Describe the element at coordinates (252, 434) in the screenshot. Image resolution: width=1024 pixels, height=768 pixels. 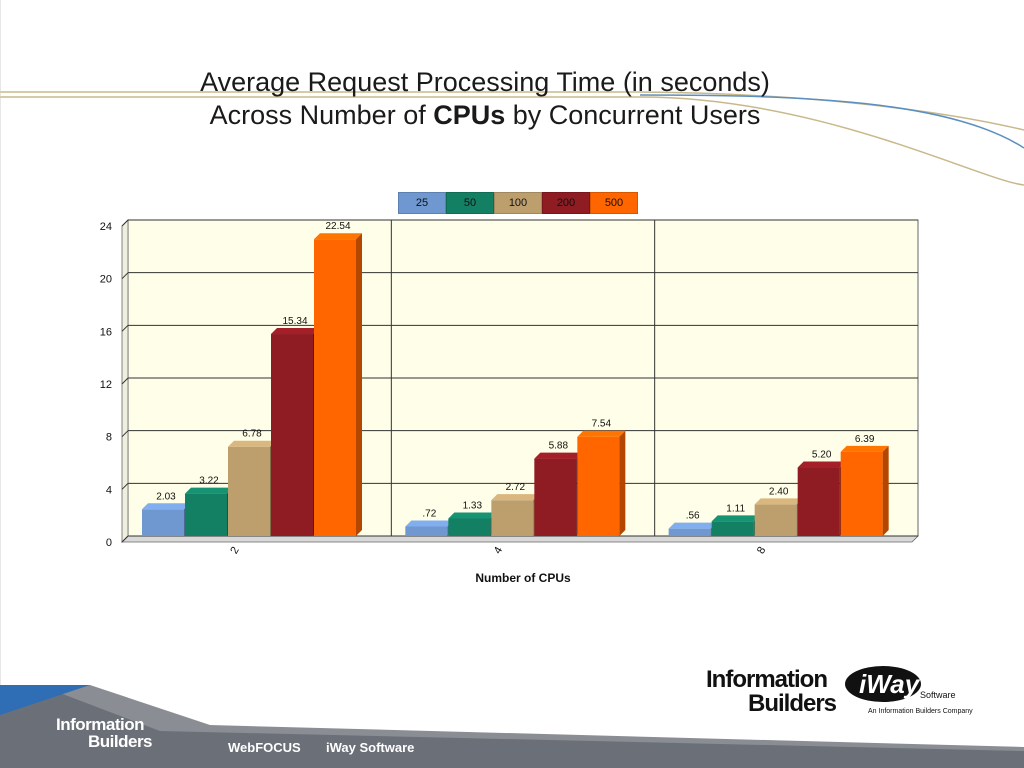
I see `bar-value-label: 6.78` at that location.